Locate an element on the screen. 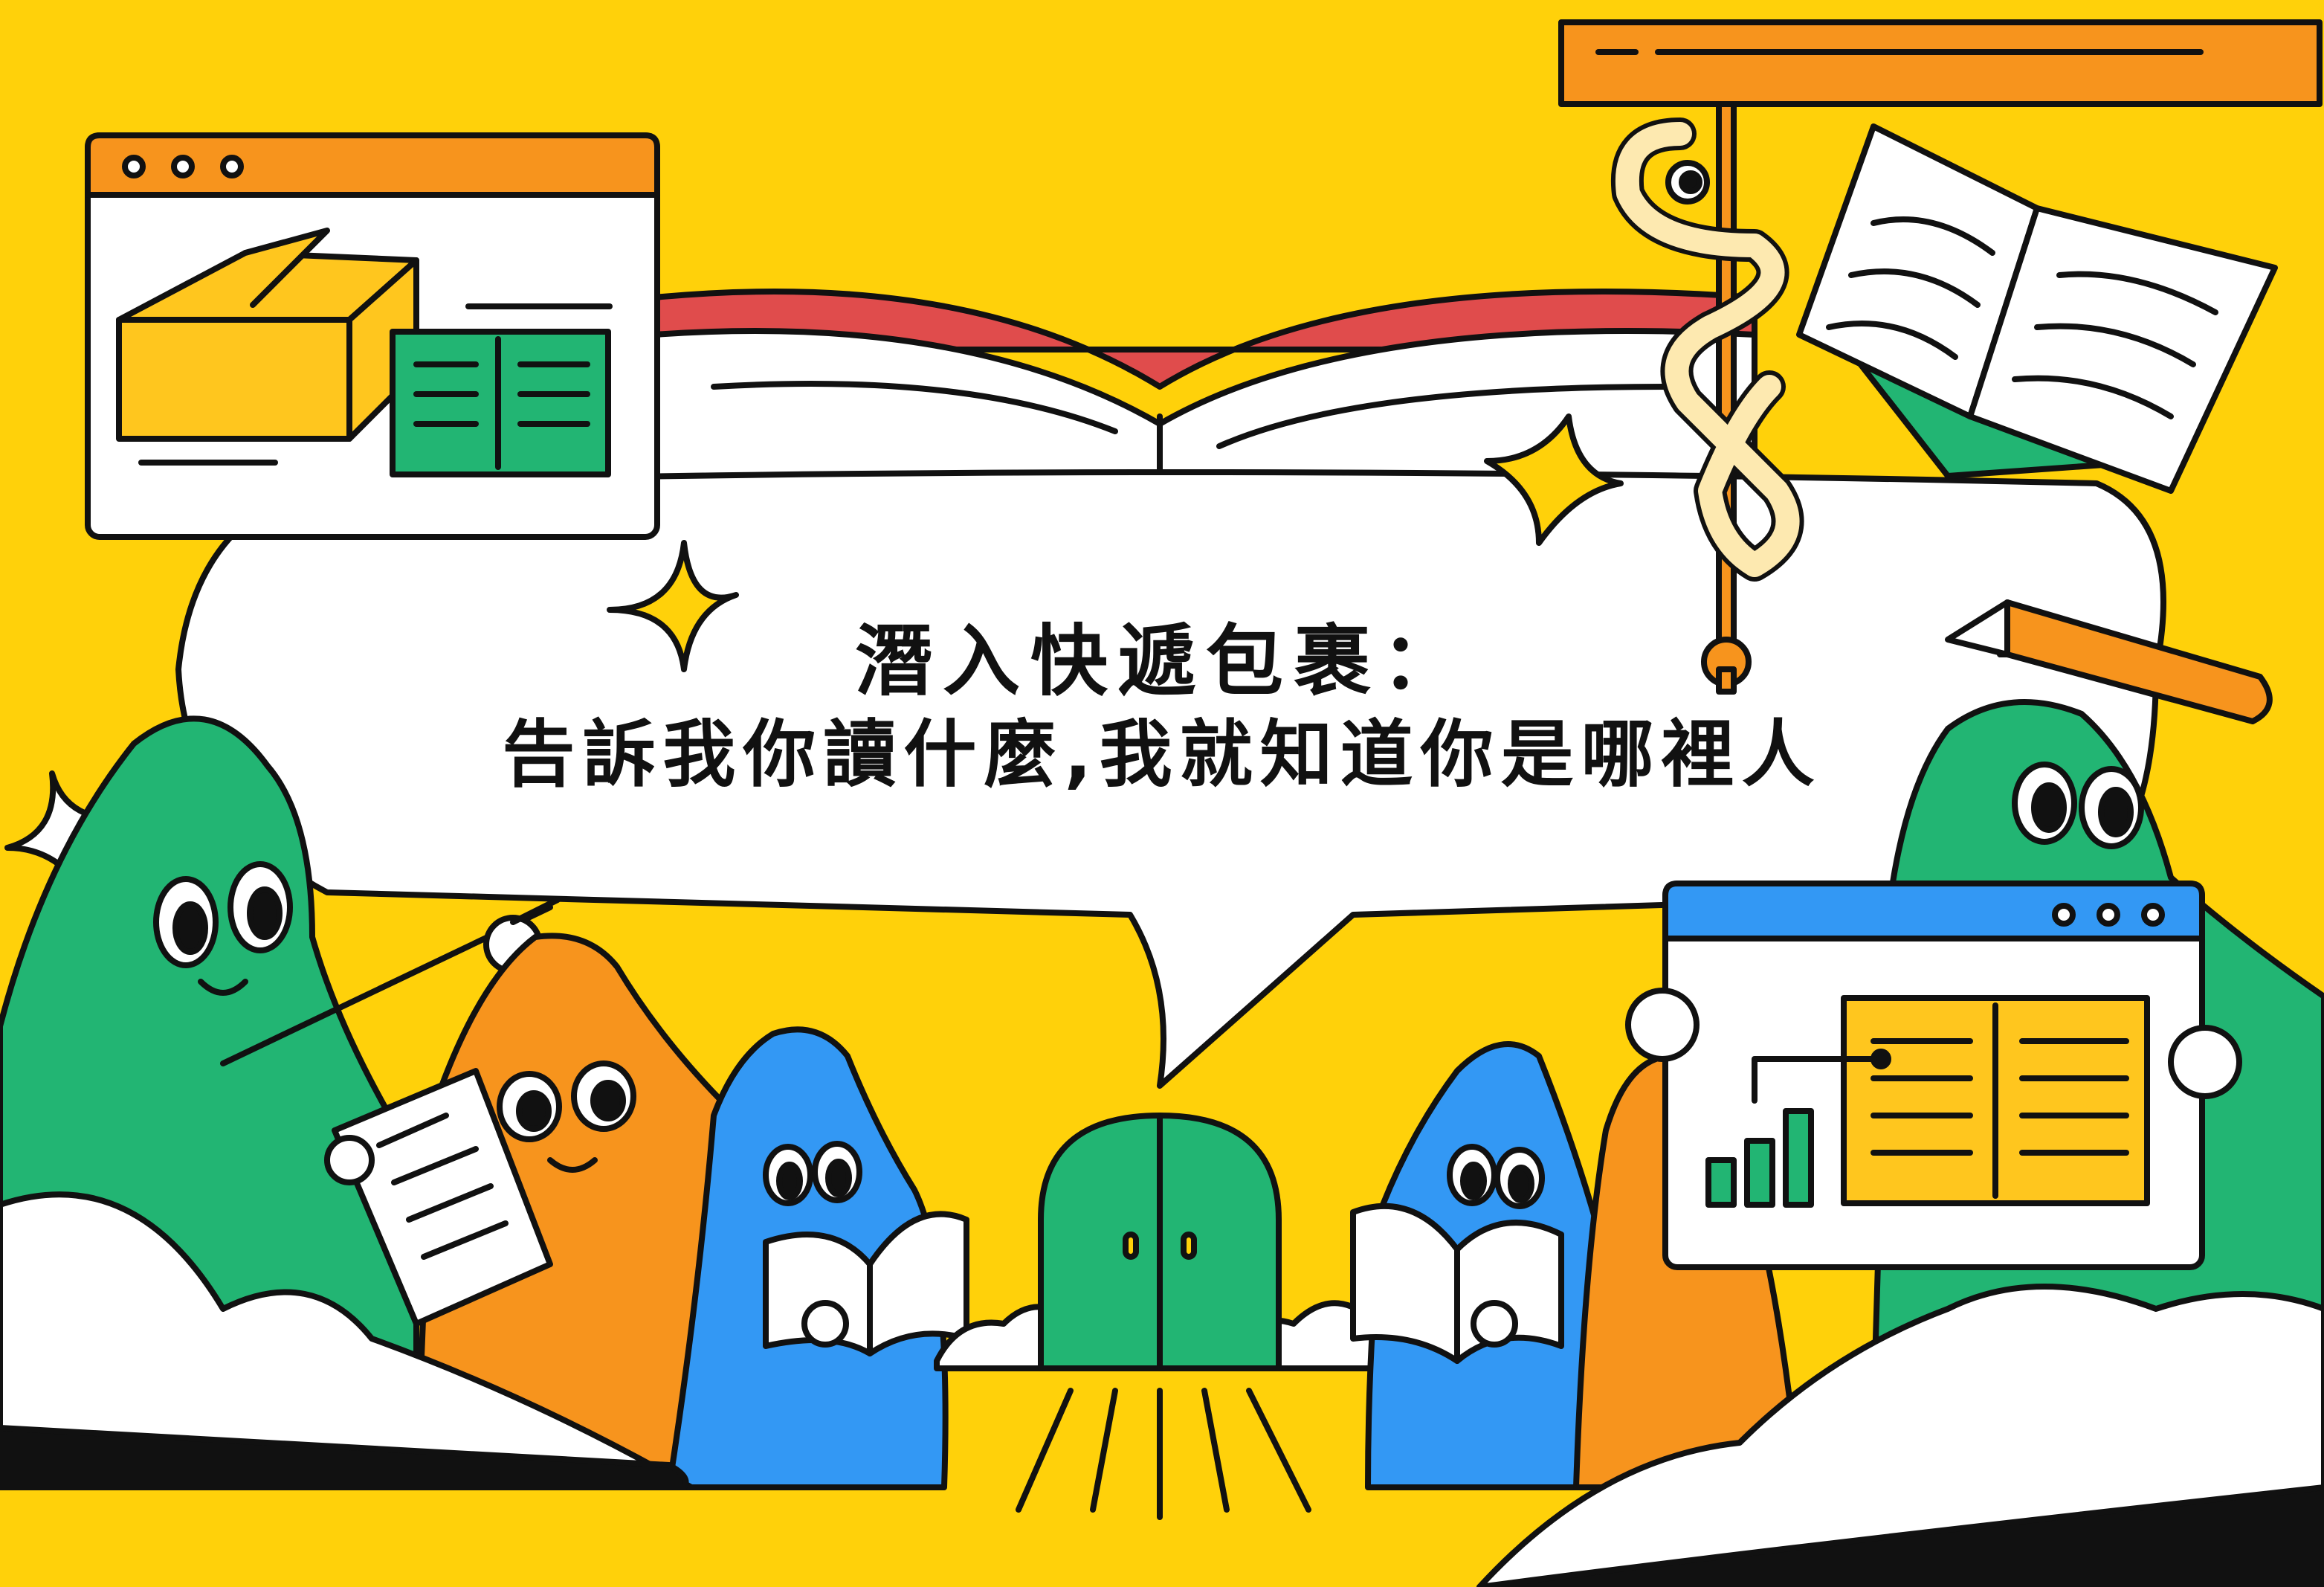  door-icon is located at coordinates (1160, 1242).